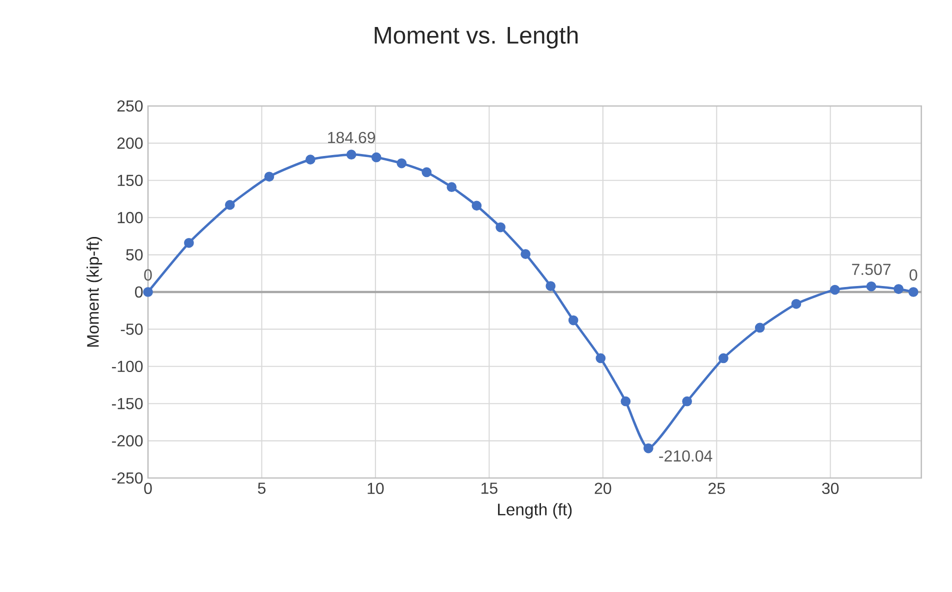 The image size is (952, 592). What do you see at coordinates (376, 488) in the screenshot?
I see `x-tick-label: 10` at bounding box center [376, 488].